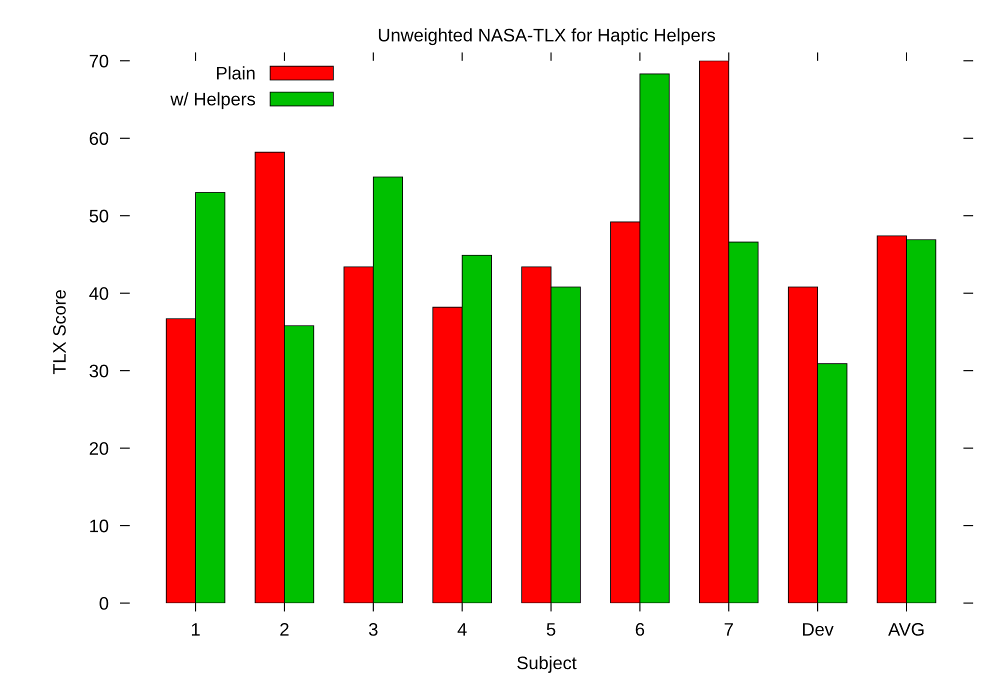 The image size is (992, 683). What do you see at coordinates (104, 603) in the screenshot?
I see `y-tick-label: 0` at bounding box center [104, 603].